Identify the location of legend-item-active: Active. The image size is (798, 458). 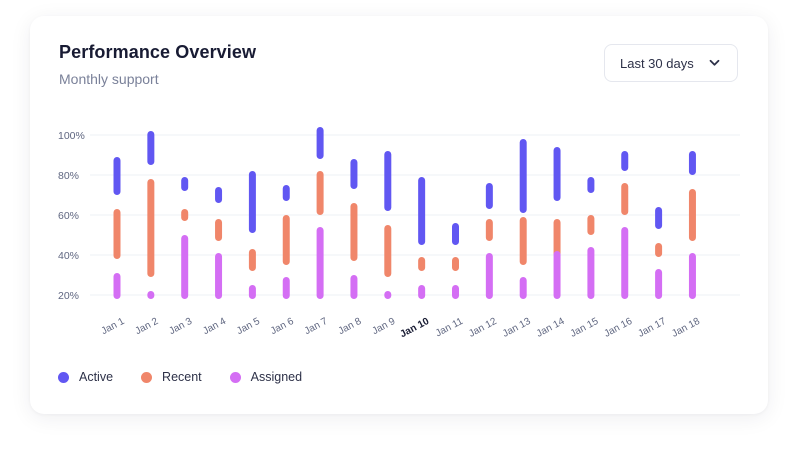
(85, 377).